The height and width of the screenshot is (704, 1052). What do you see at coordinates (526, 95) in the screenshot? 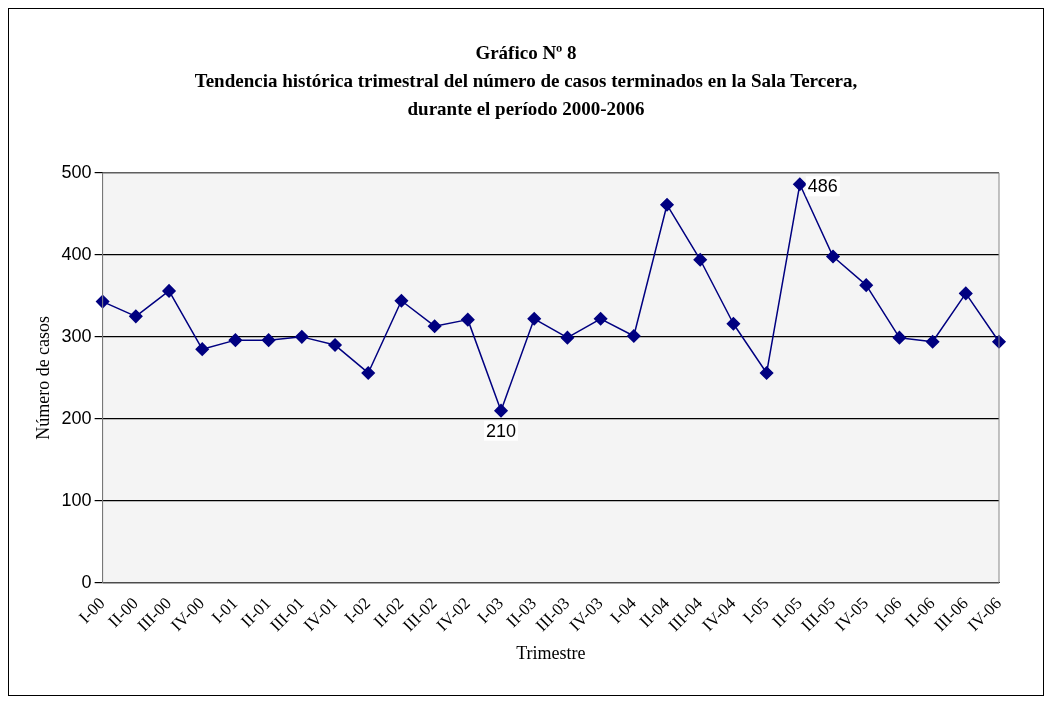
I see `chart-subtitle: Tendencia histórica trimestral del número de casos terminados en la Sala Tercera, durante el período 2000-2006` at bounding box center [526, 95].